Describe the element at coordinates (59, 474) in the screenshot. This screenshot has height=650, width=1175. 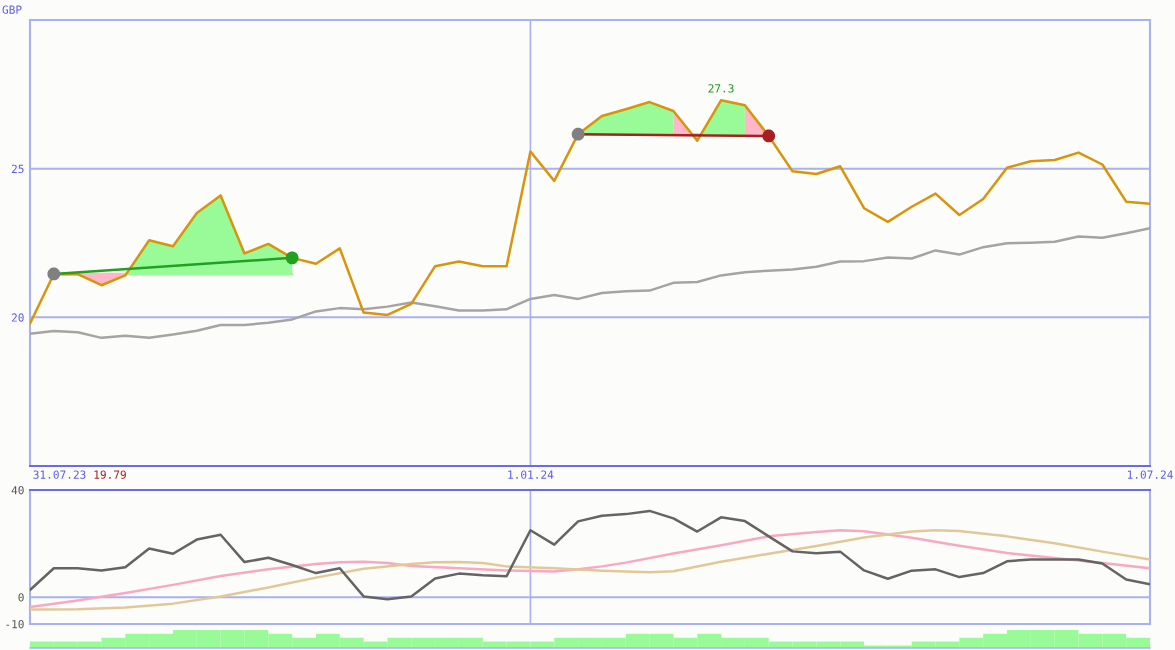
I see `text: 31.07.23` at that location.